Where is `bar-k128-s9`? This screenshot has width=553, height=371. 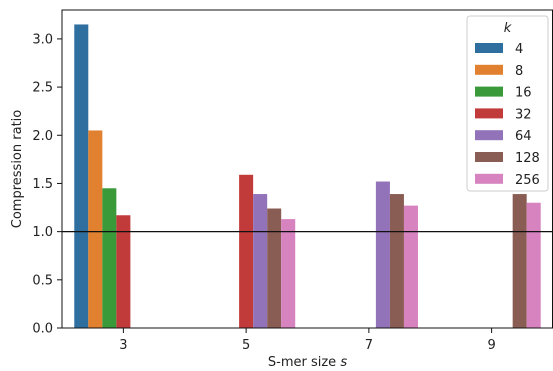 bar-k128-s9 is located at coordinates (519, 261).